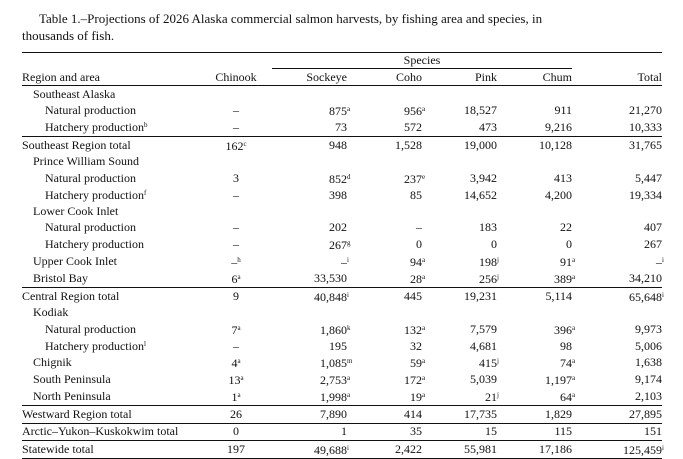 This screenshot has height=459, width=683. I want to click on column-header-pink: Pink, so click(459, 77).